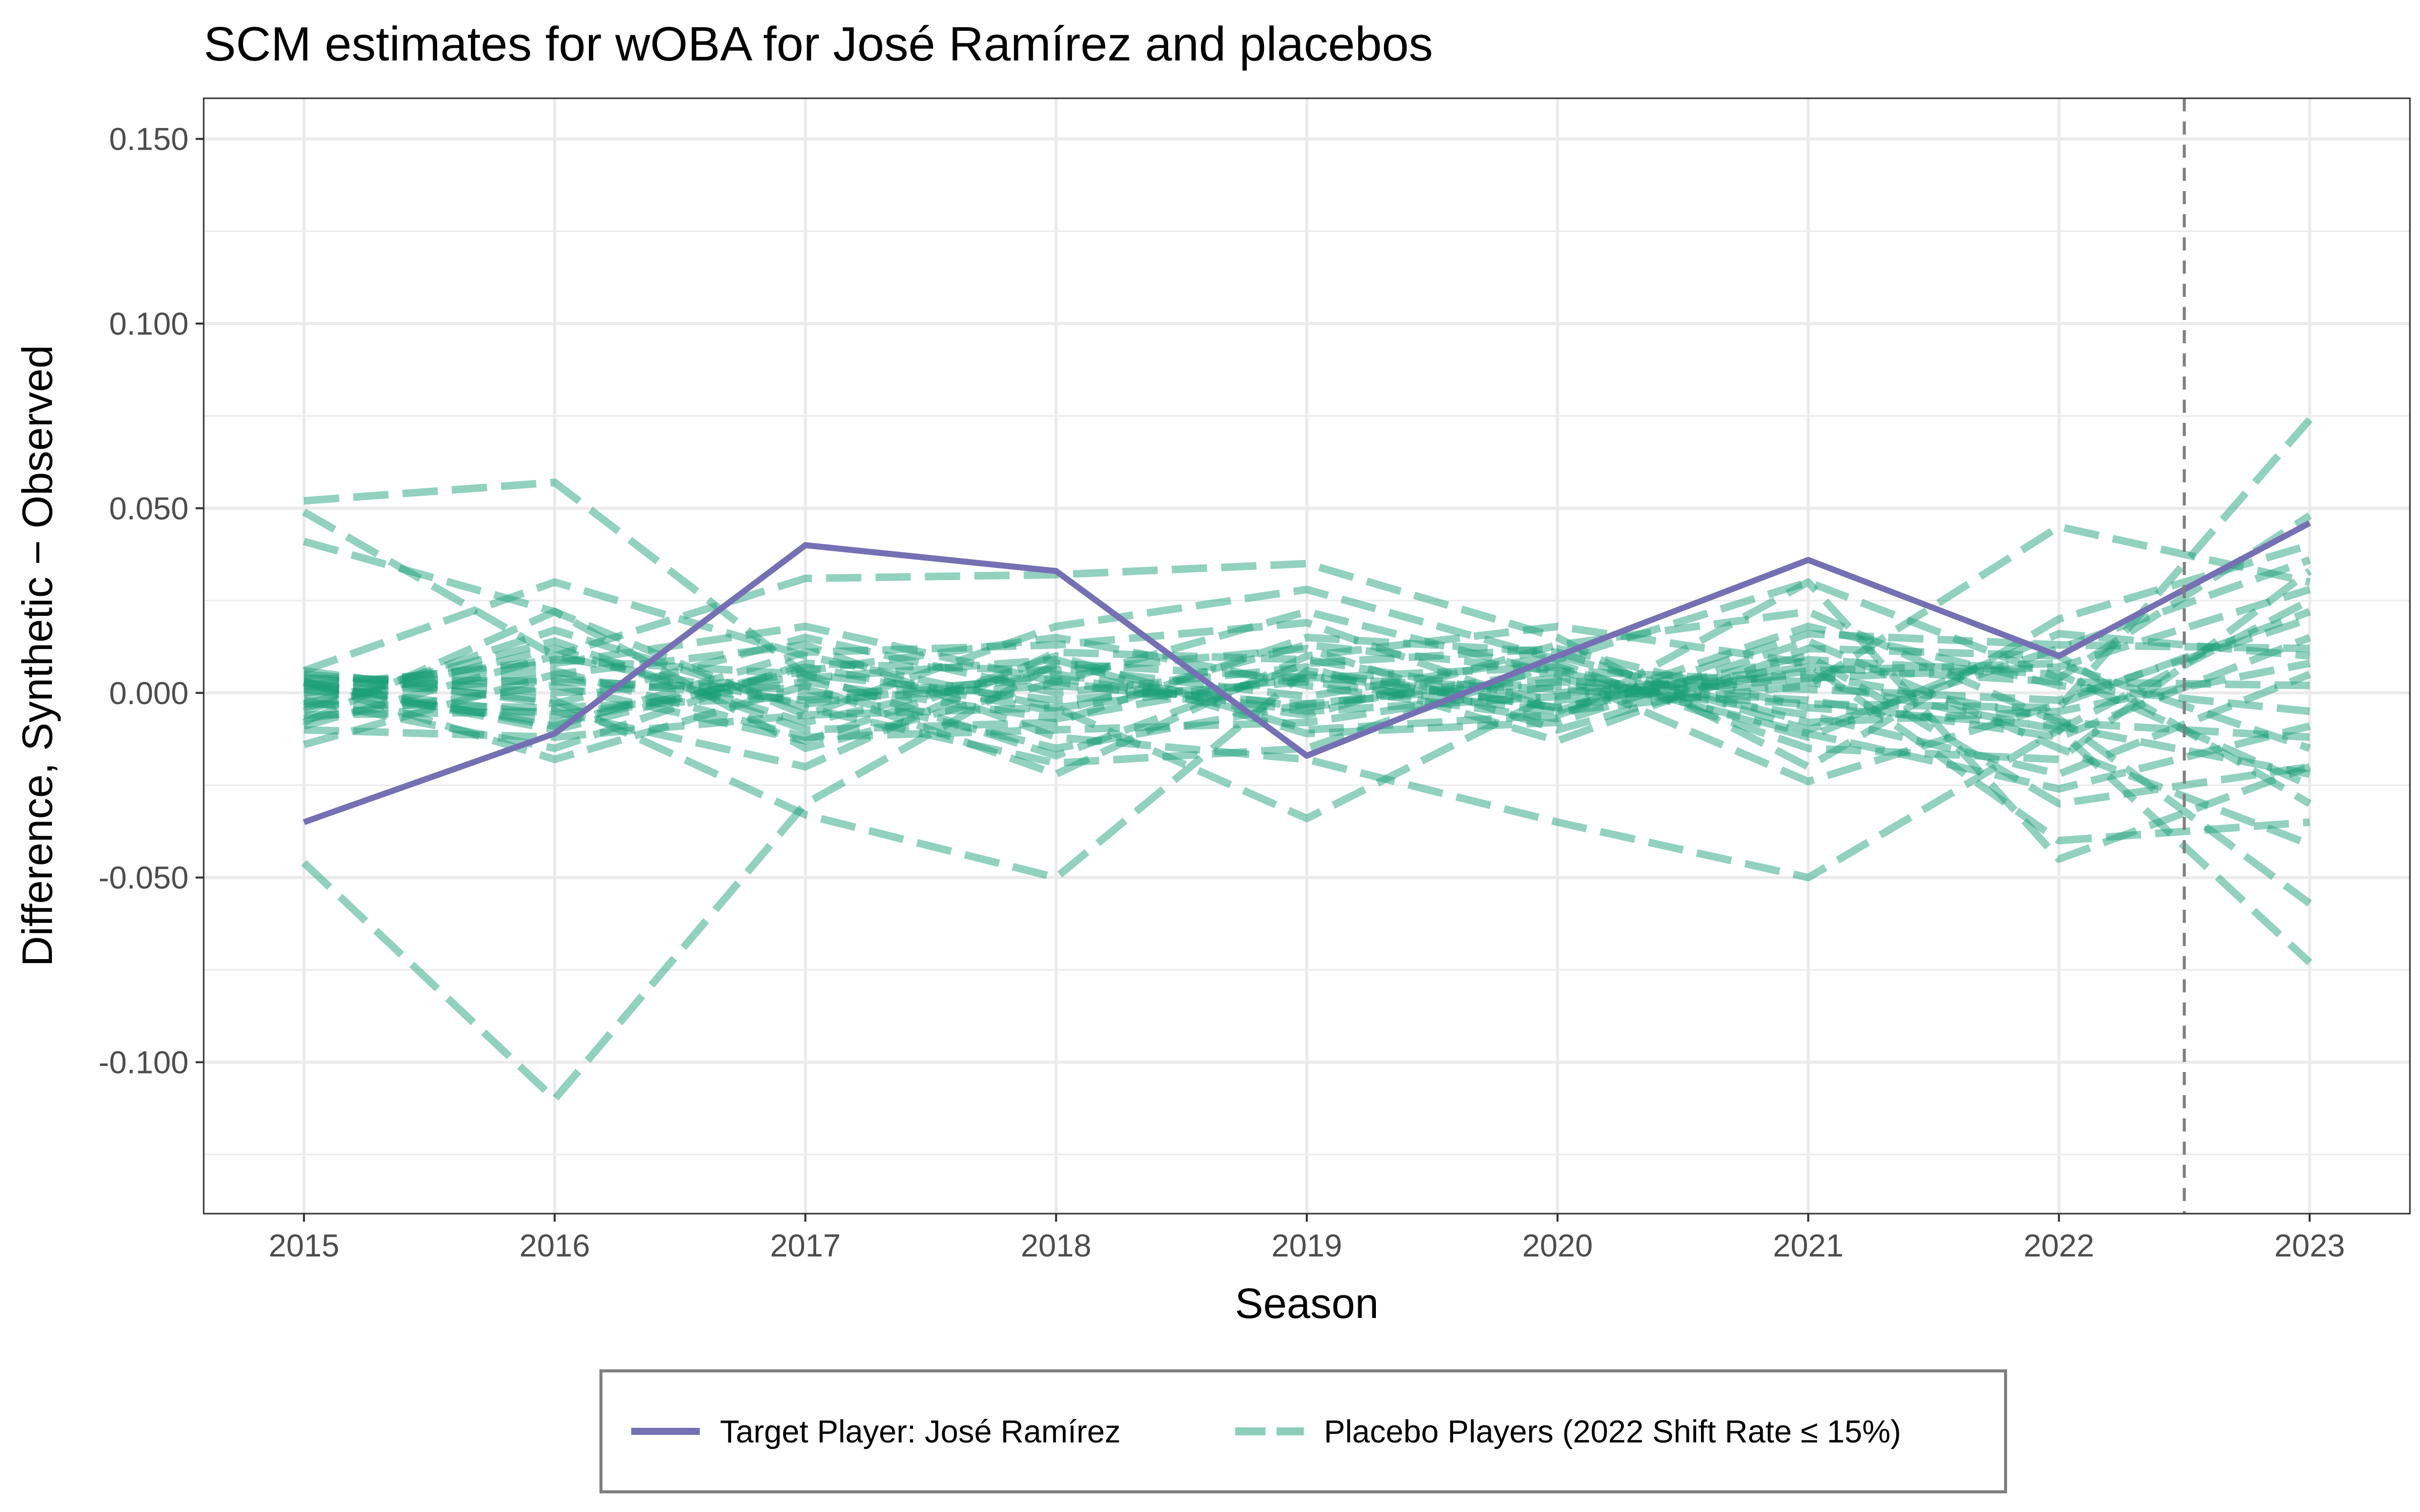  What do you see at coordinates (149, 694) in the screenshot?
I see `y-tick-label: 0.000` at bounding box center [149, 694].